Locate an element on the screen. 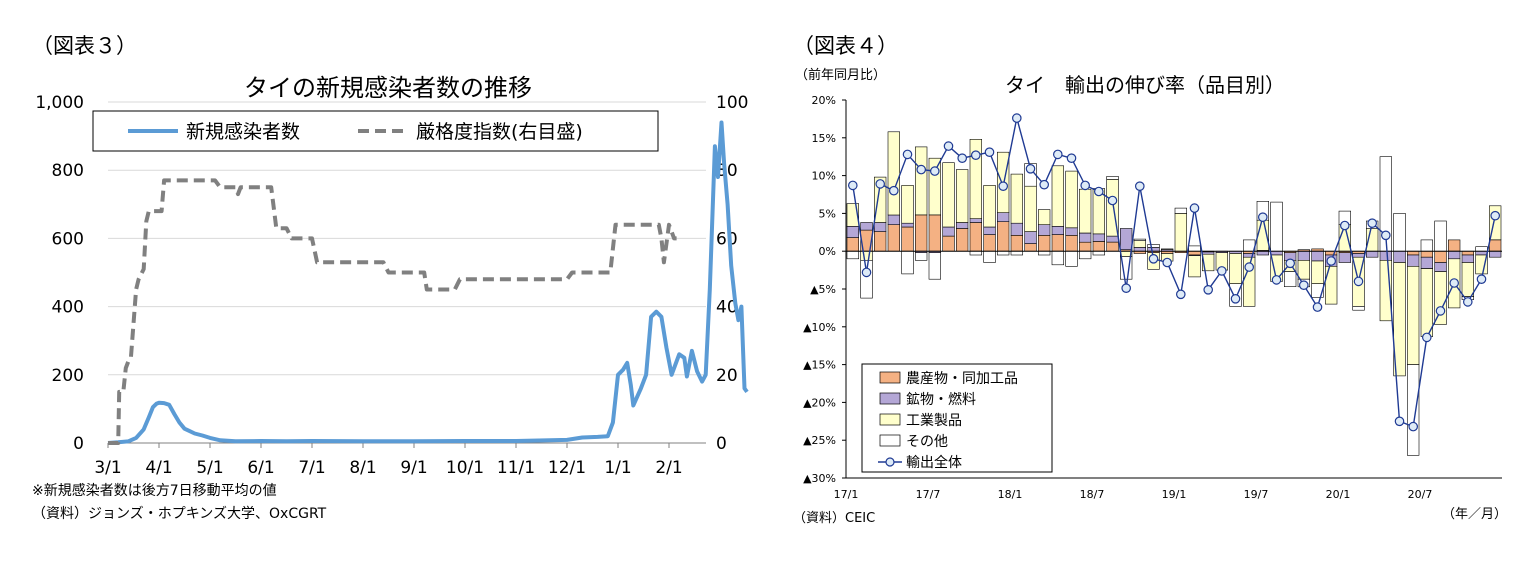  x-tick-label: 19/7 is located at coordinates (1256, 494).